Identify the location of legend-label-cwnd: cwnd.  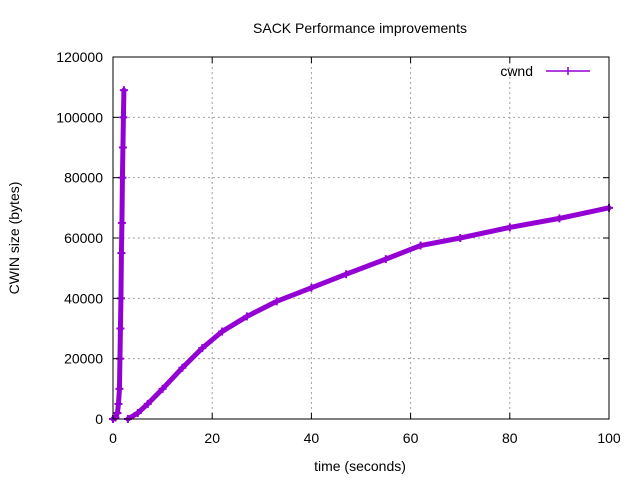
(516, 71).